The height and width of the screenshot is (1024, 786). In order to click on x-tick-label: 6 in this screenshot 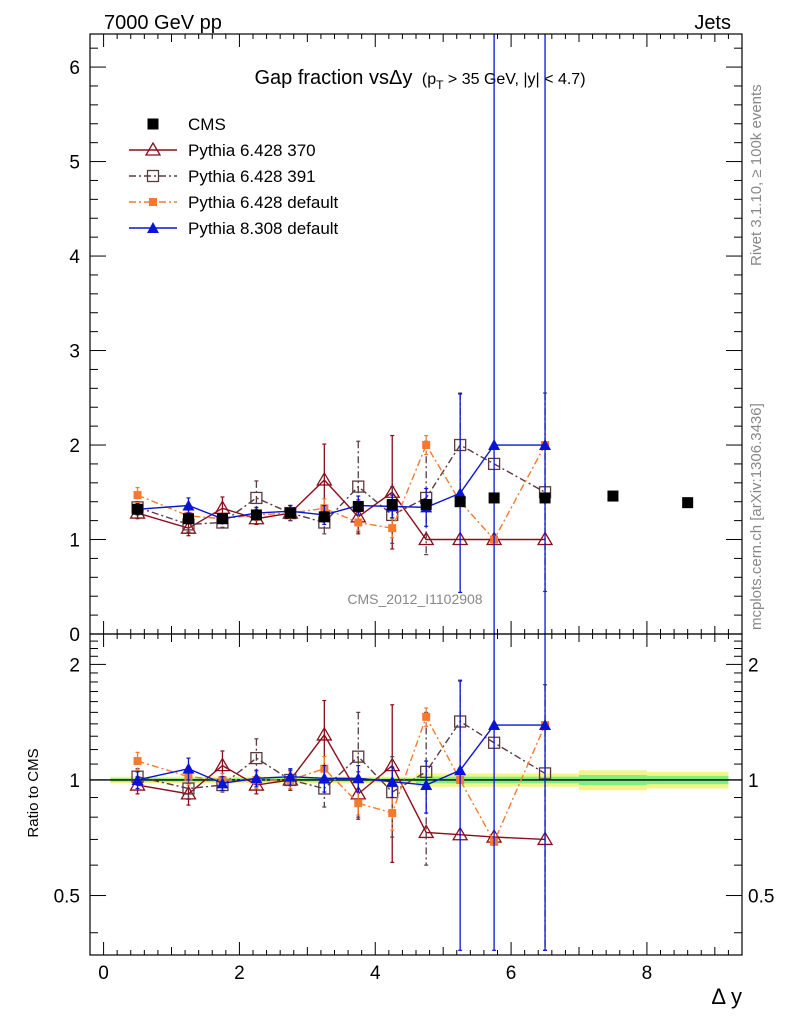, I will do `click(511, 973)`.